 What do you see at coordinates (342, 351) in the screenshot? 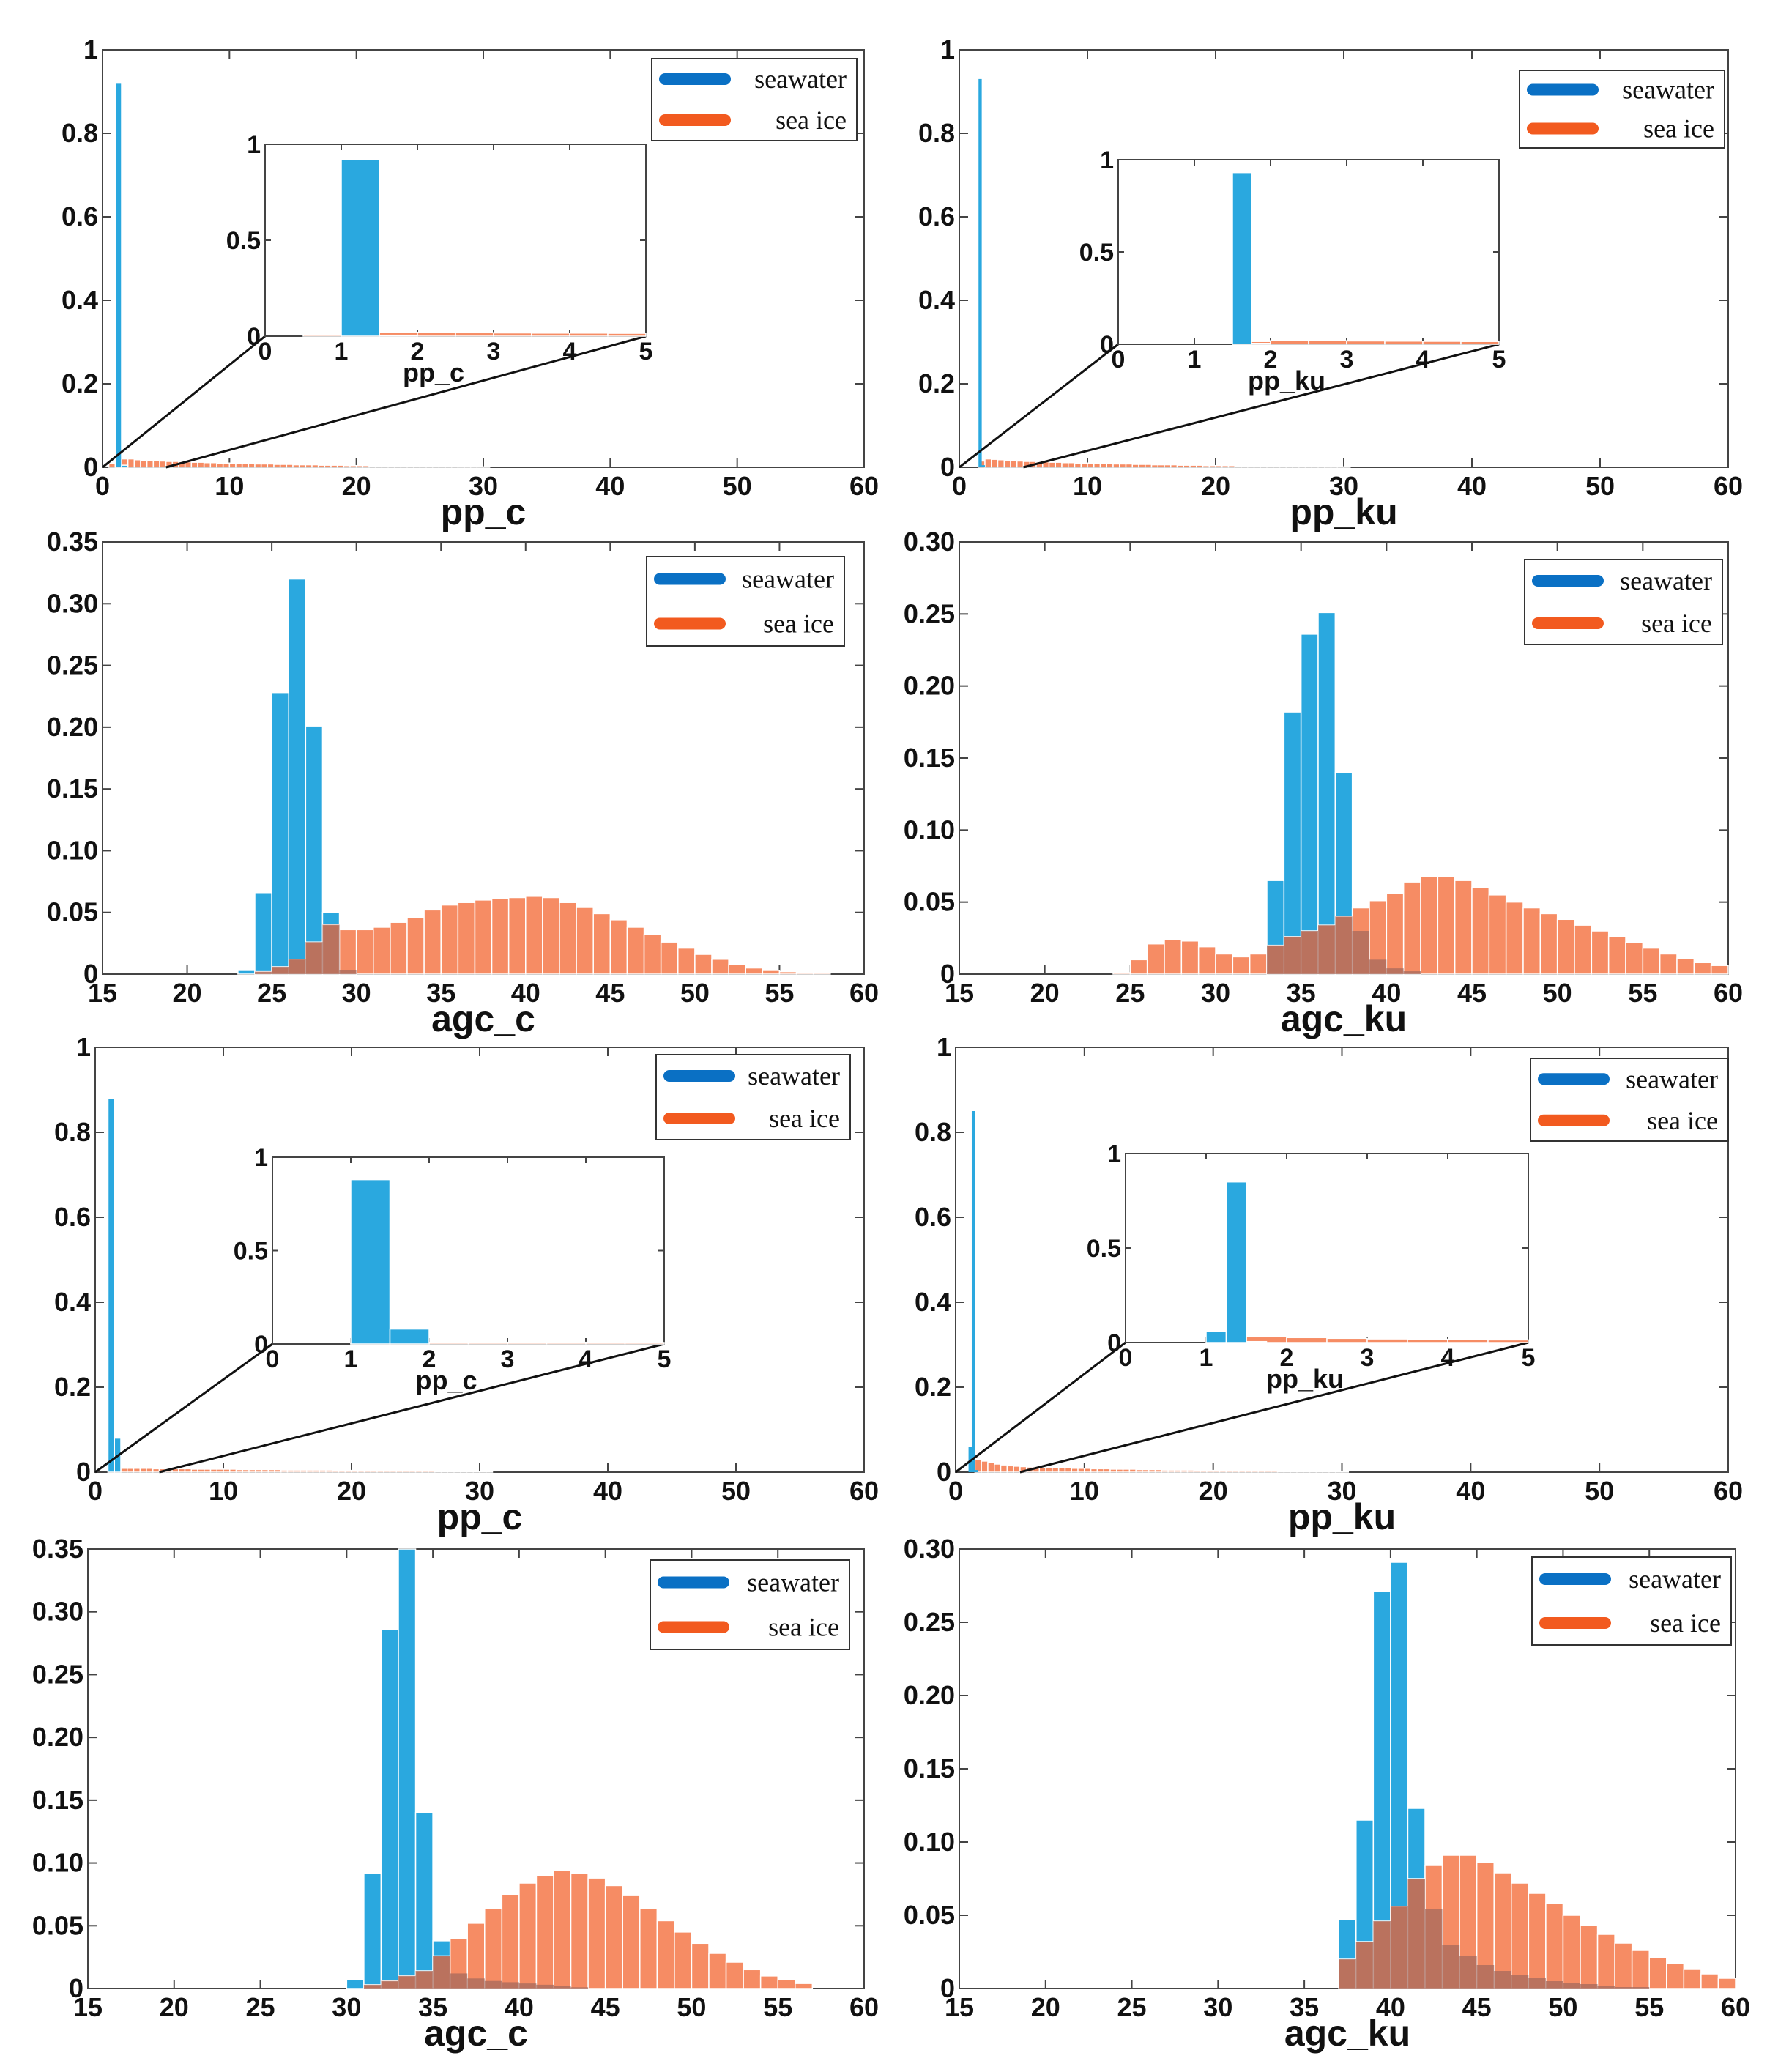
I see `x-tick-label: 1` at bounding box center [342, 351].